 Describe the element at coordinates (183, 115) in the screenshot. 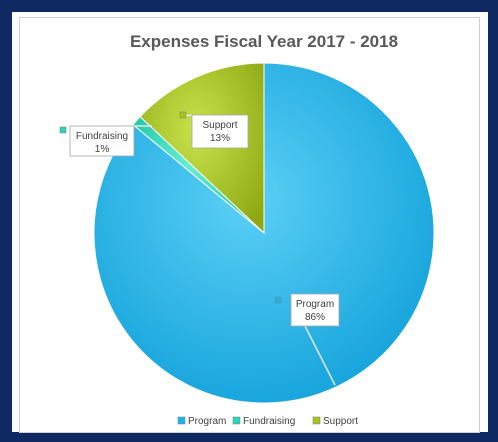

I see `data-label-marker-support` at that location.